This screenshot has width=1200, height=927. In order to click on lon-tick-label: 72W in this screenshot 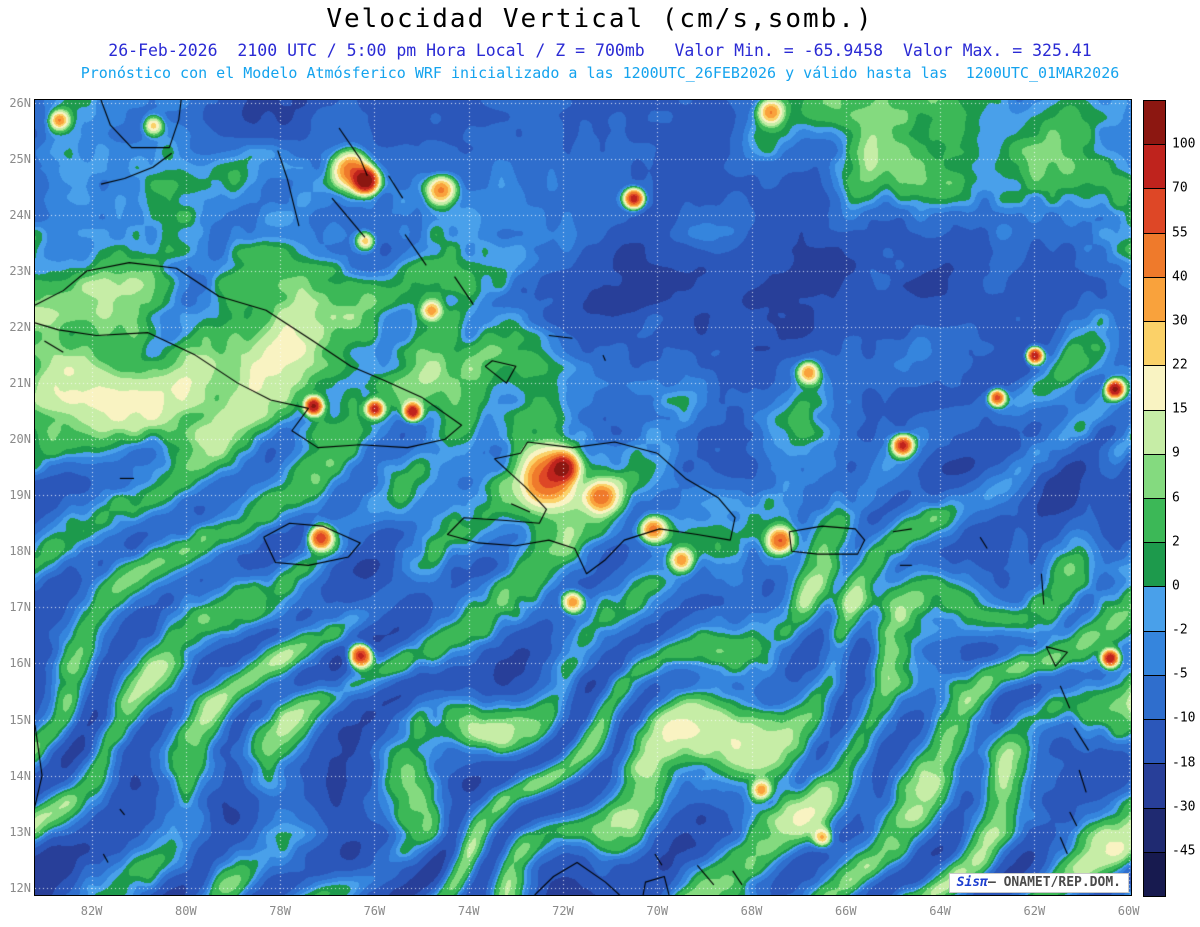, I will do `click(563, 911)`.